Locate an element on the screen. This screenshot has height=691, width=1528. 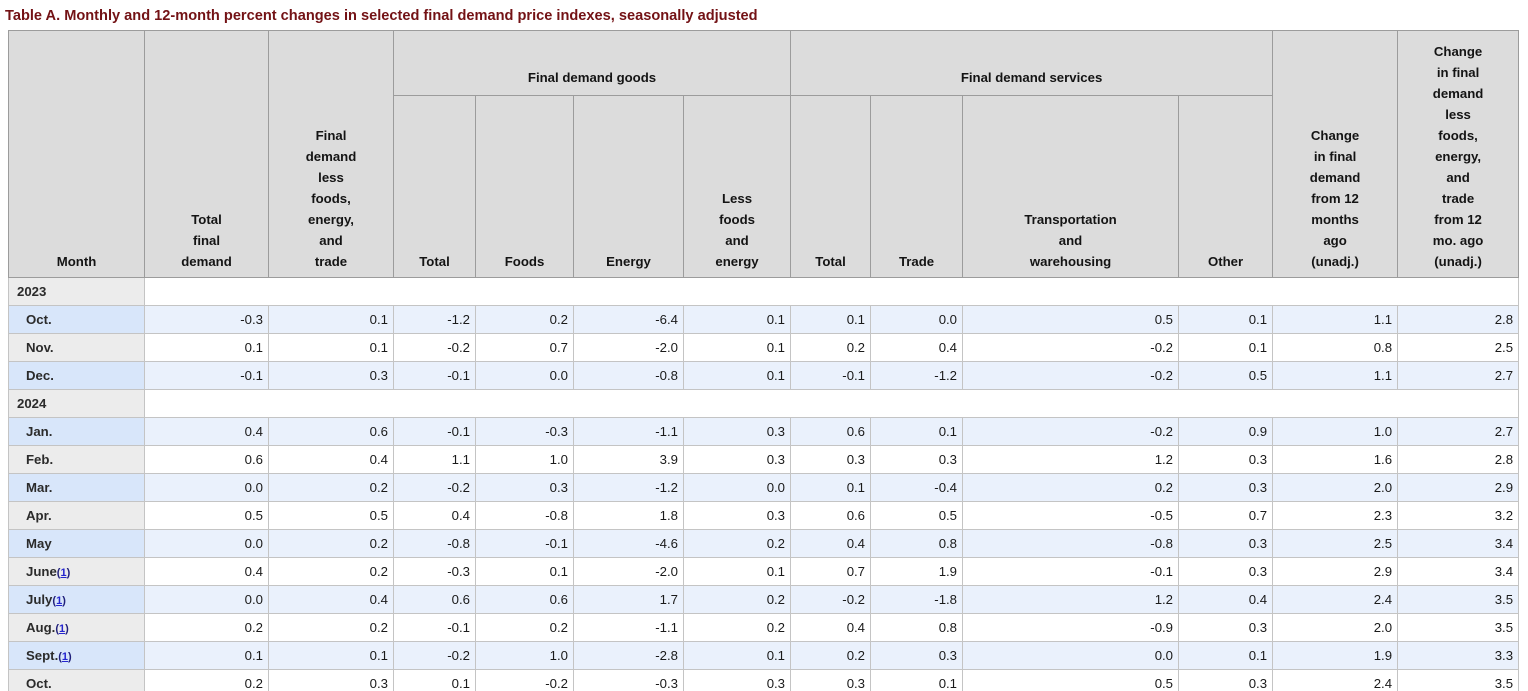
value-cell: 2.3 is located at coordinates (1335, 515).